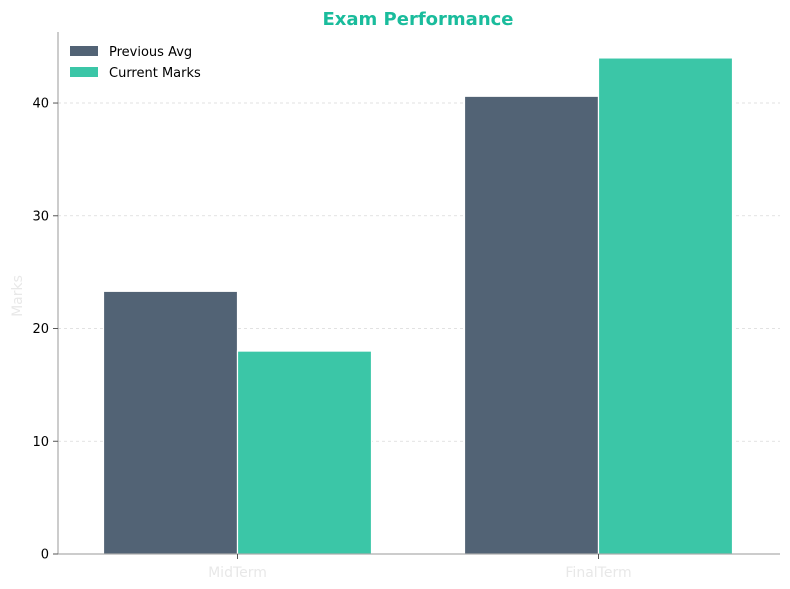 The height and width of the screenshot is (589, 790). I want to click on legend-label: Current Marks, so click(155, 73).